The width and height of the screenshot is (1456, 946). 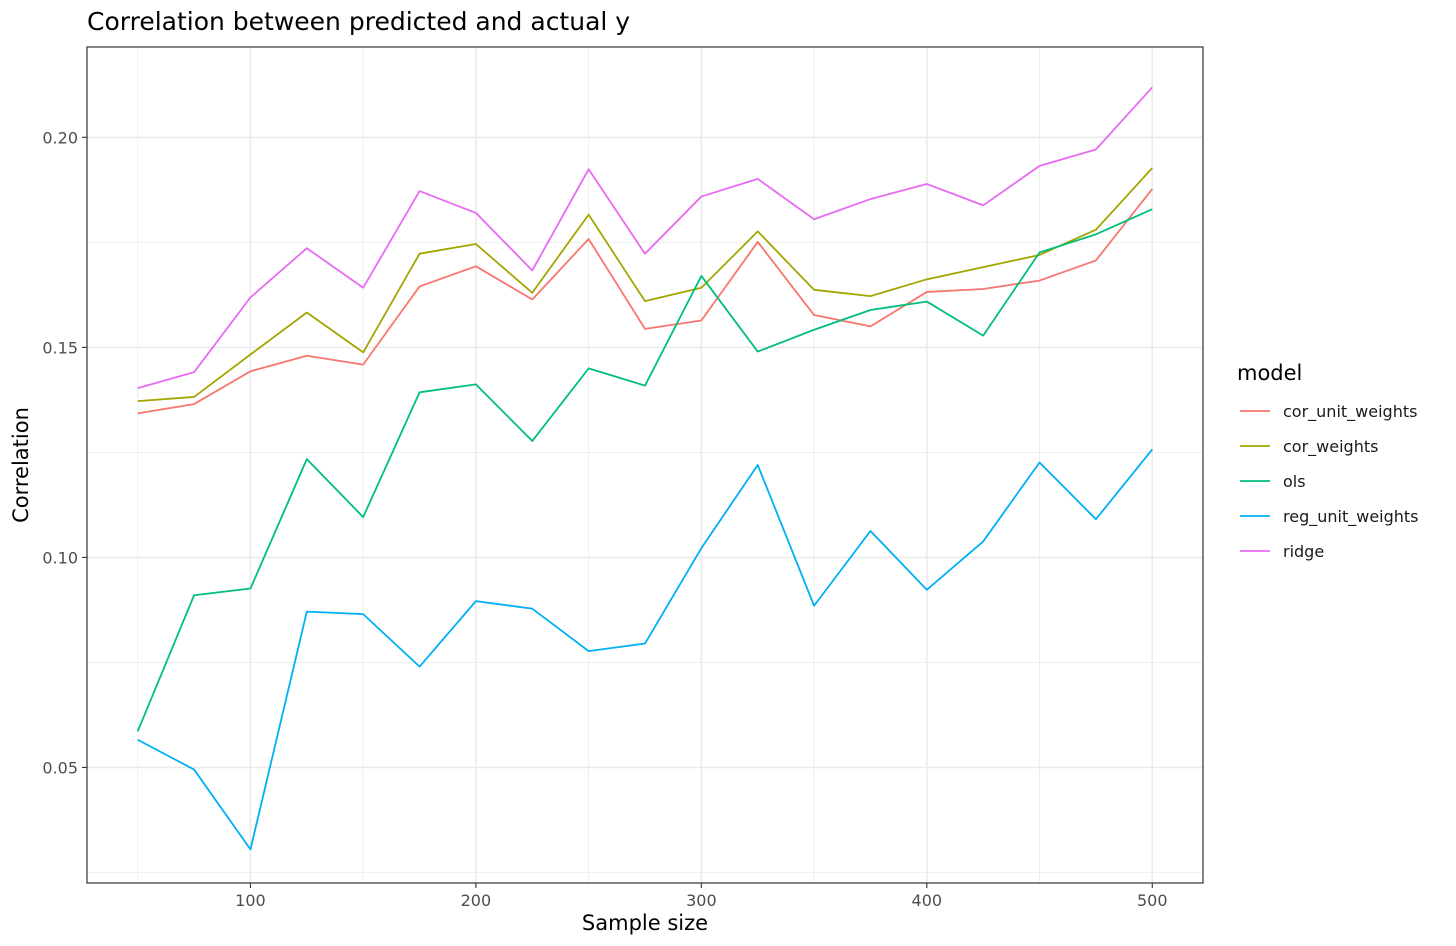 I want to click on x-tick-label: 300, so click(x=701, y=900).